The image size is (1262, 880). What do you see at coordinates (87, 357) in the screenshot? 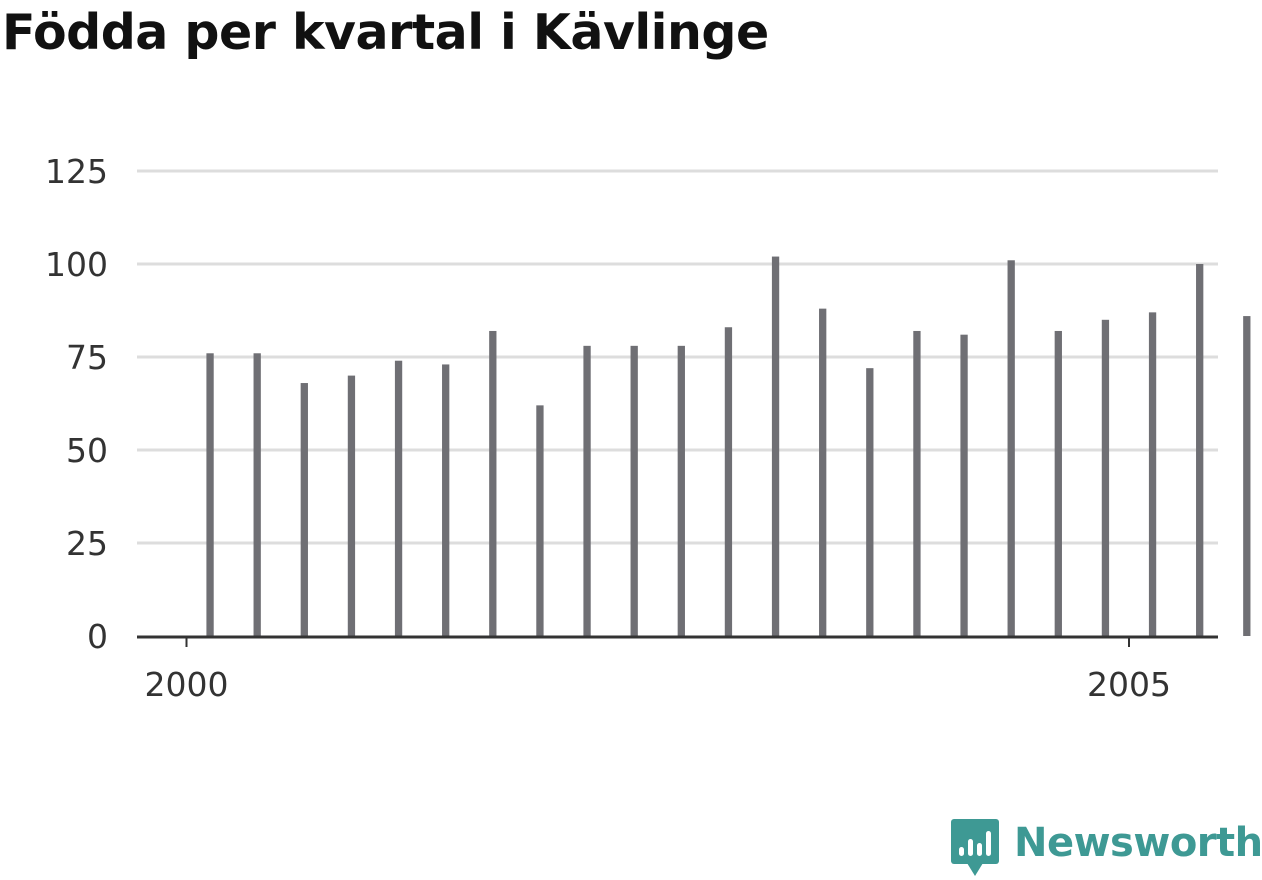
I see `y-tick-label: 75` at bounding box center [87, 357].